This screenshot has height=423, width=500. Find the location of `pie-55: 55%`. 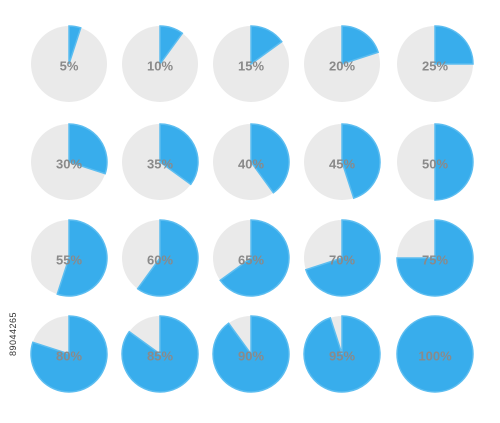

pie-55: 55% is located at coordinates (69, 258).